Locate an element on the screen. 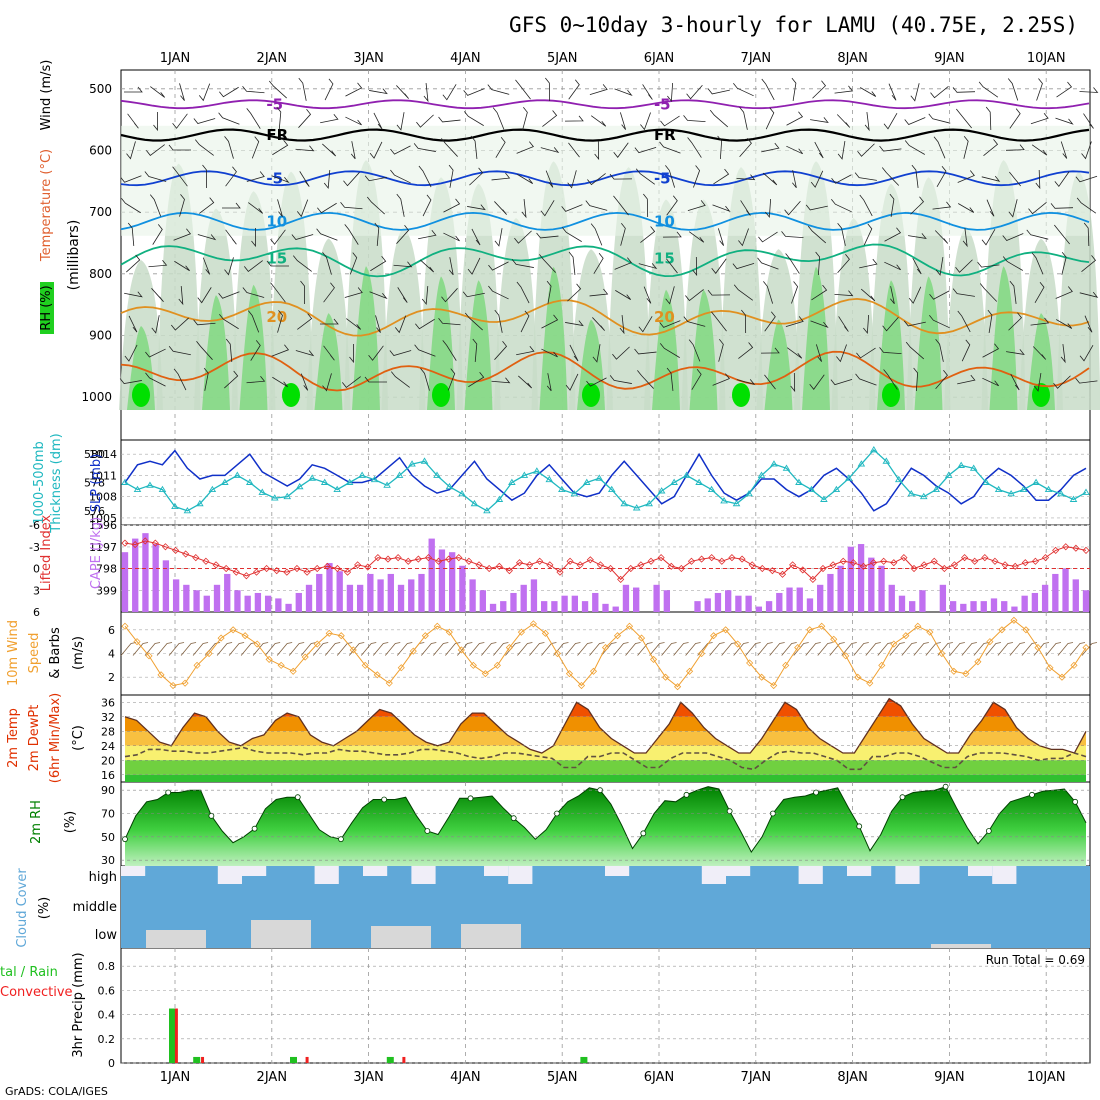 The width and height of the screenshot is (1100, 1100). temperature-axis-label: Temperature (°C) is located at coordinates (46, 205).